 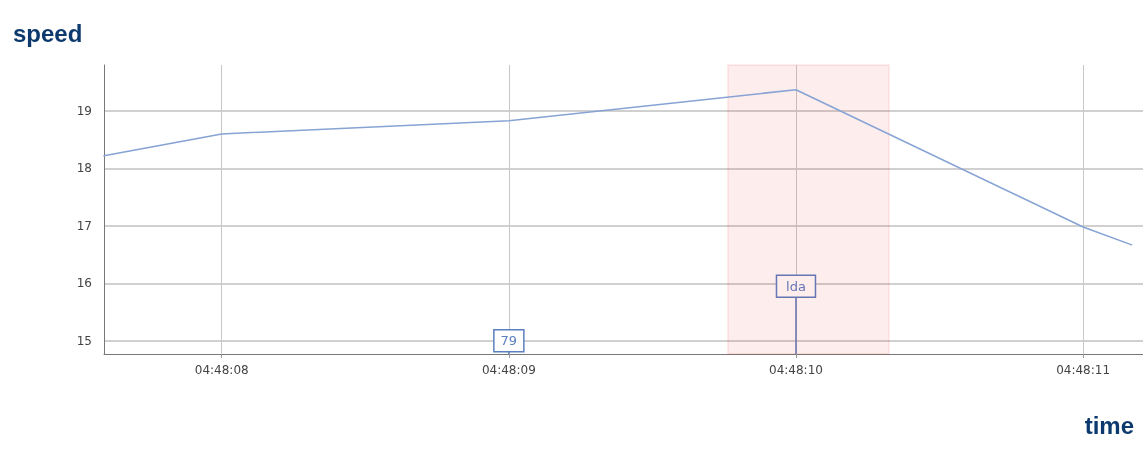 What do you see at coordinates (48, 33) in the screenshot?
I see `chart-title: speed` at bounding box center [48, 33].